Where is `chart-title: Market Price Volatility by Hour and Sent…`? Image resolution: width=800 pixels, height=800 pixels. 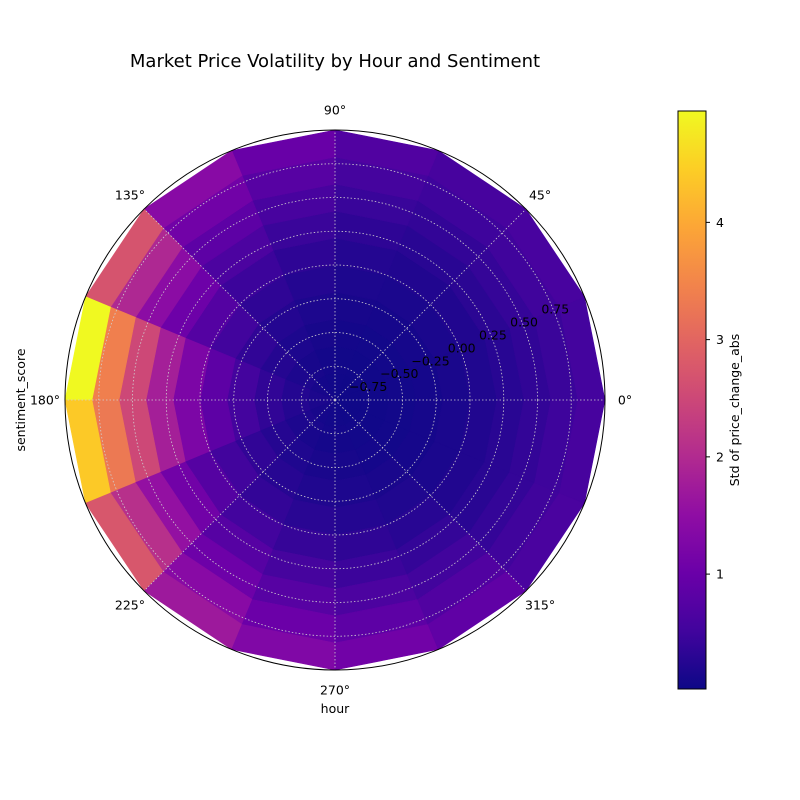 chart-title: Market Price Volatility by Hour and Sent… is located at coordinates (335, 61).